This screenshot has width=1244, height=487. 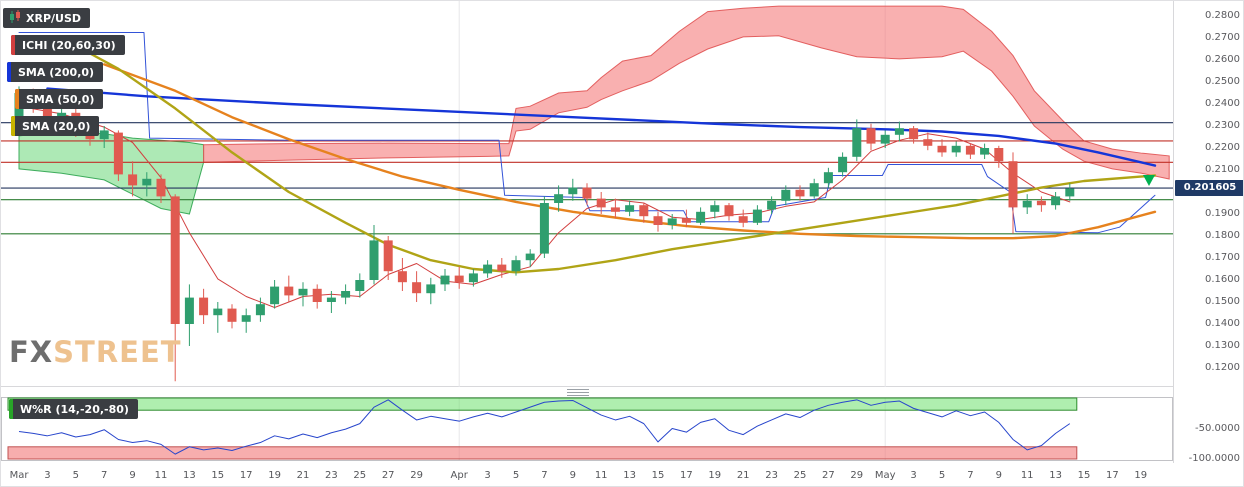 I want to click on price-tick-label: 0.2100, so click(x=1222, y=169).